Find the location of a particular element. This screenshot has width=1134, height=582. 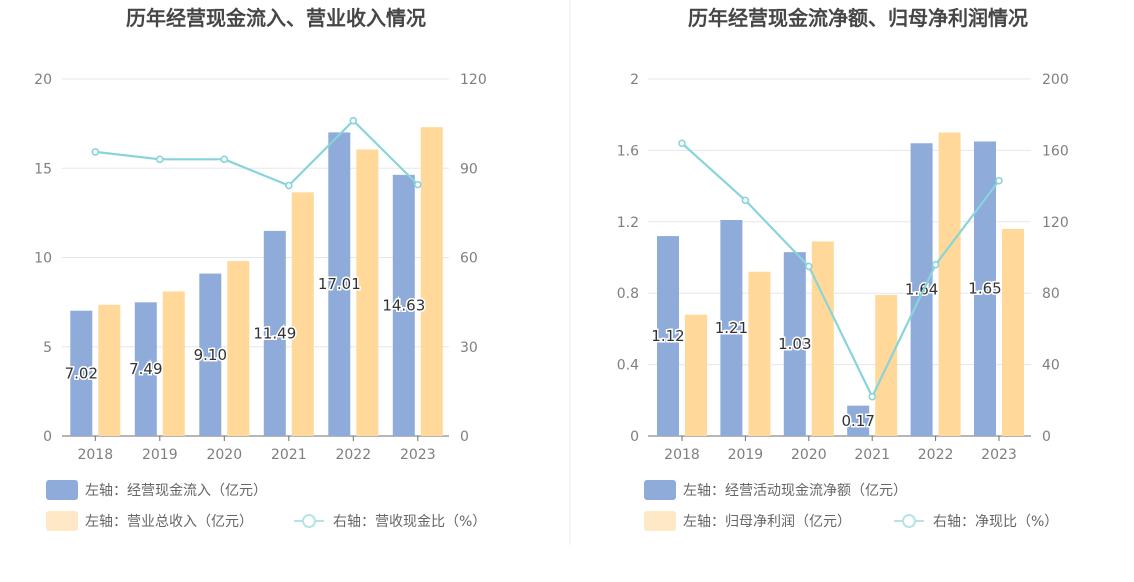

right-axis-tick: 160 is located at coordinates (1055, 151).